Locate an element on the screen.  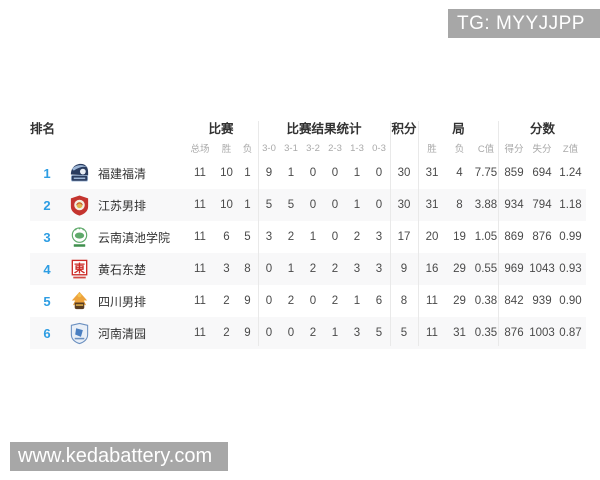
table-row: 2 江苏男排 11 10 1 5 5 0 0 1 0 30 31 8 3.88 934 794 1.18 is located at coordinates (308, 205).